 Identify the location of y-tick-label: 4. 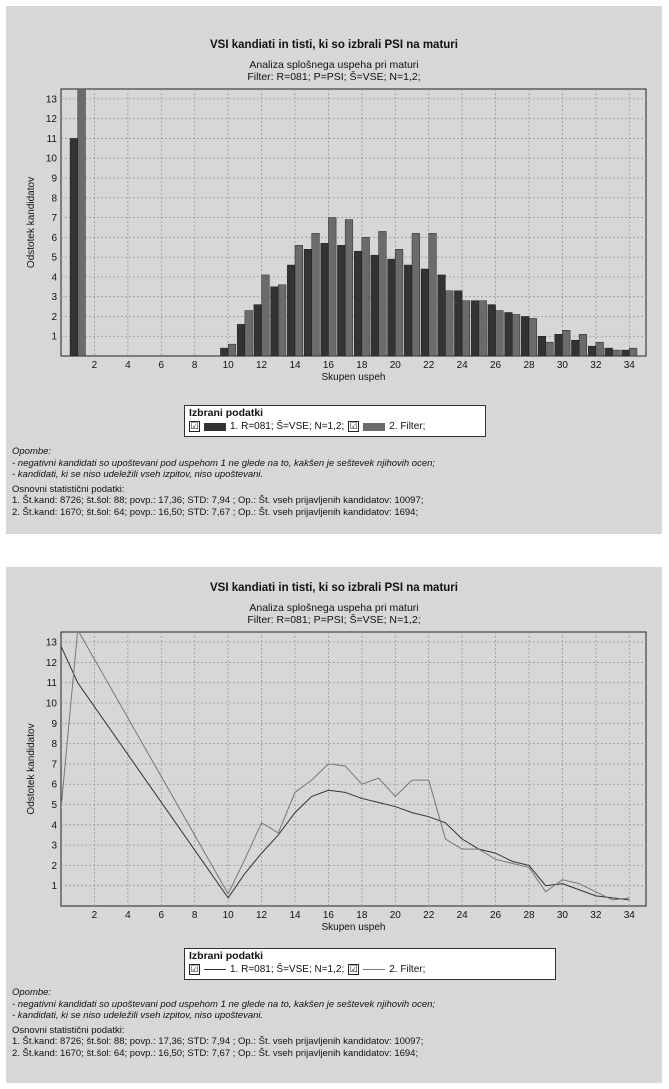
(54, 277).